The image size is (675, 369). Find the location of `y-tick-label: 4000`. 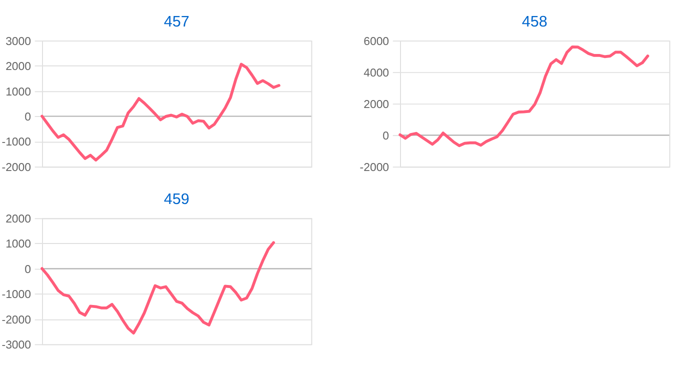

y-tick-label: 4000 is located at coordinates (377, 73).